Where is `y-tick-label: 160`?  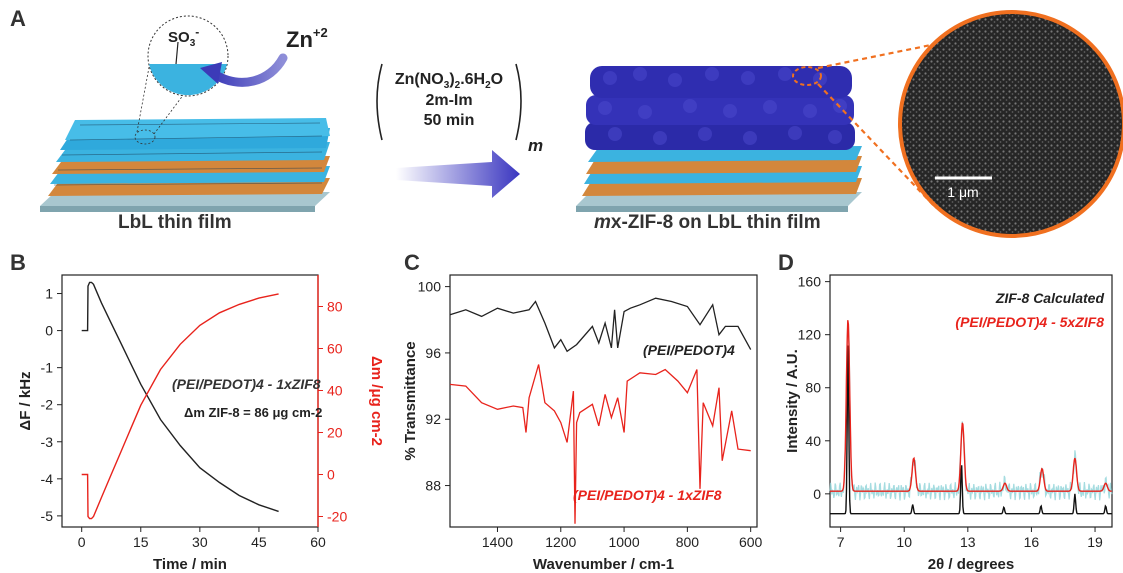
y-tick-label: 160 is located at coordinates (810, 282).